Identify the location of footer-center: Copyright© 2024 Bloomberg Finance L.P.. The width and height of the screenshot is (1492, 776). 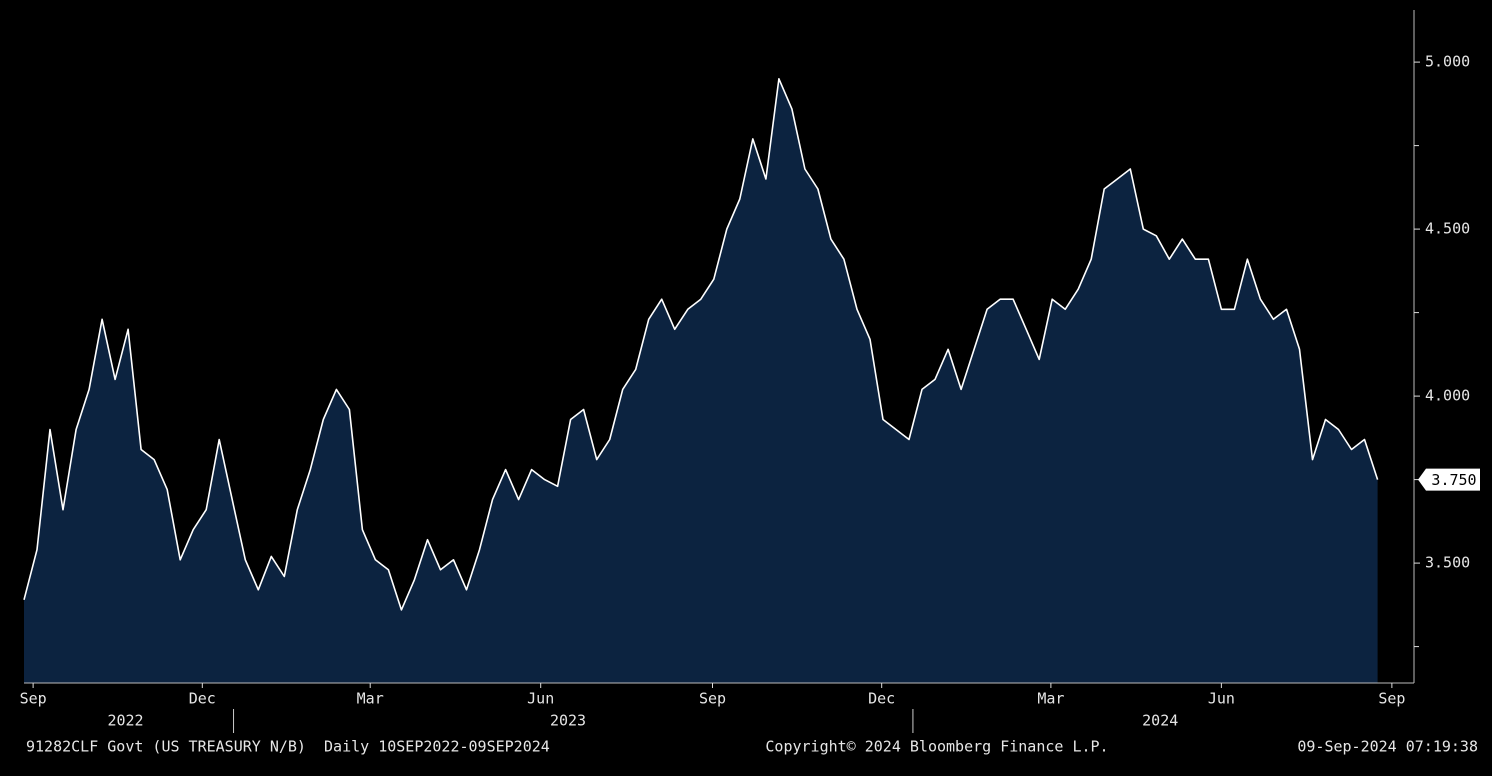
(936, 747).